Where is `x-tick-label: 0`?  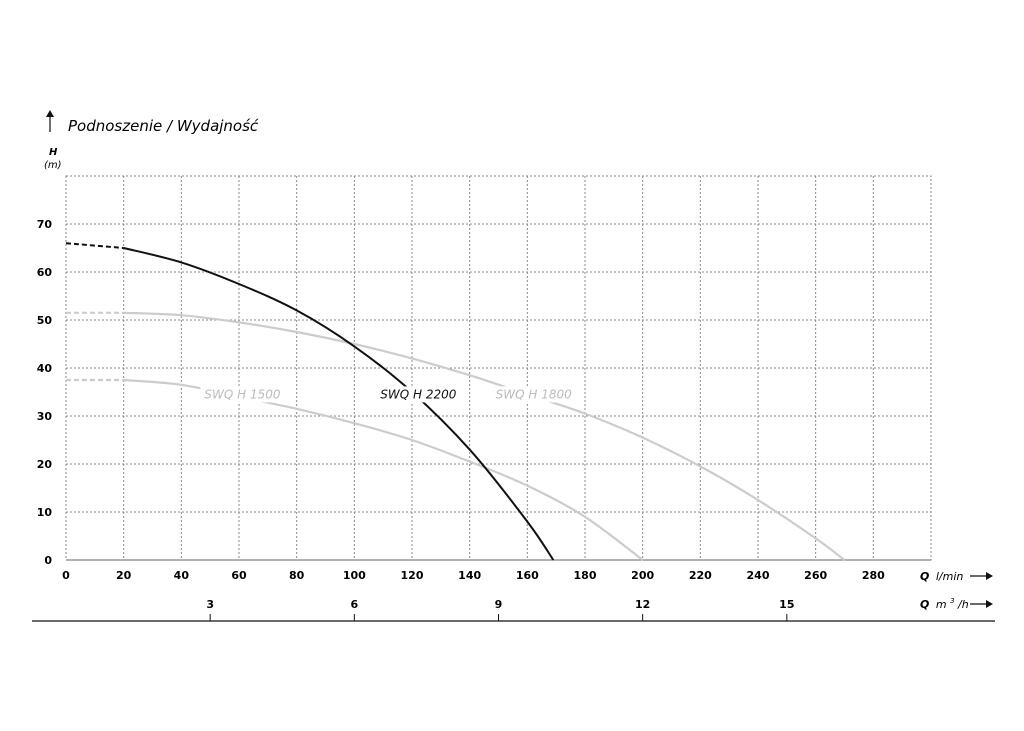
x-tick-label: 0 is located at coordinates (66, 575).